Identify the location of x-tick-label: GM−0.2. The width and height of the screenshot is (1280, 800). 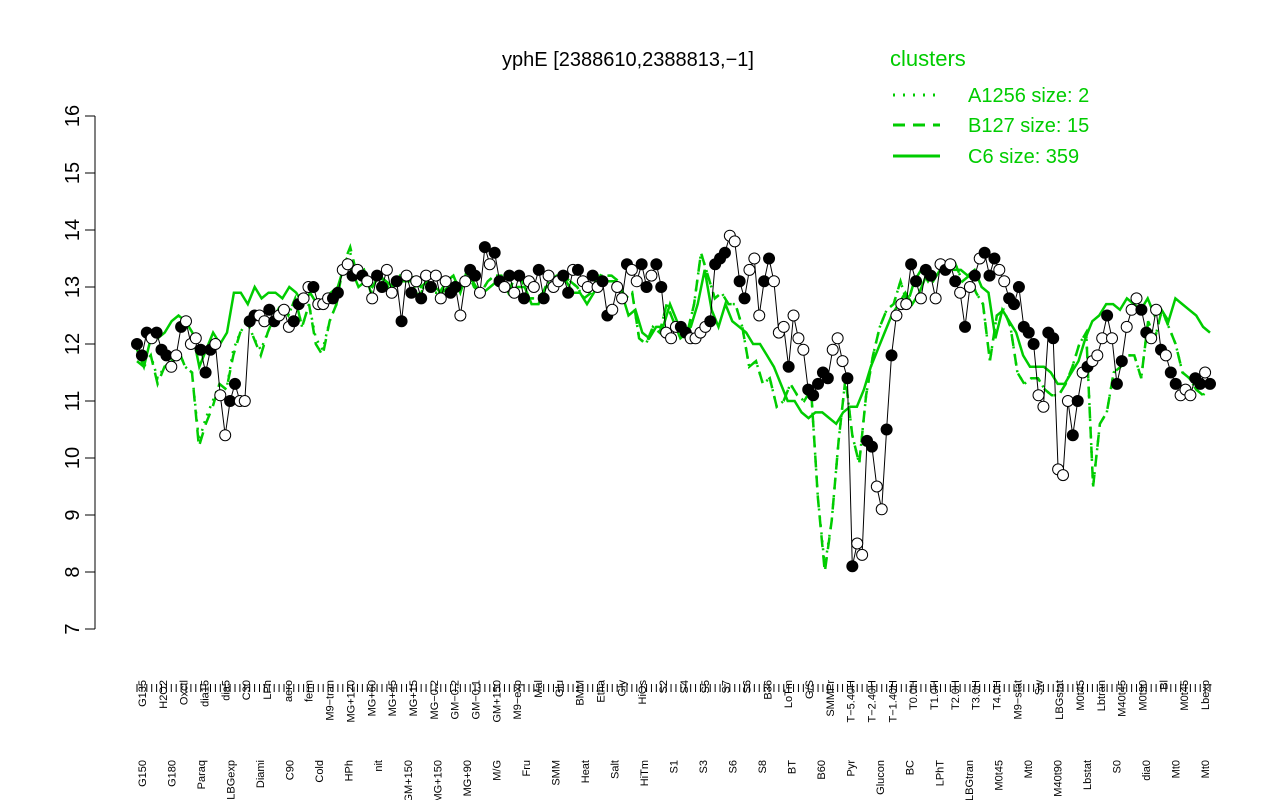
(456, 699).